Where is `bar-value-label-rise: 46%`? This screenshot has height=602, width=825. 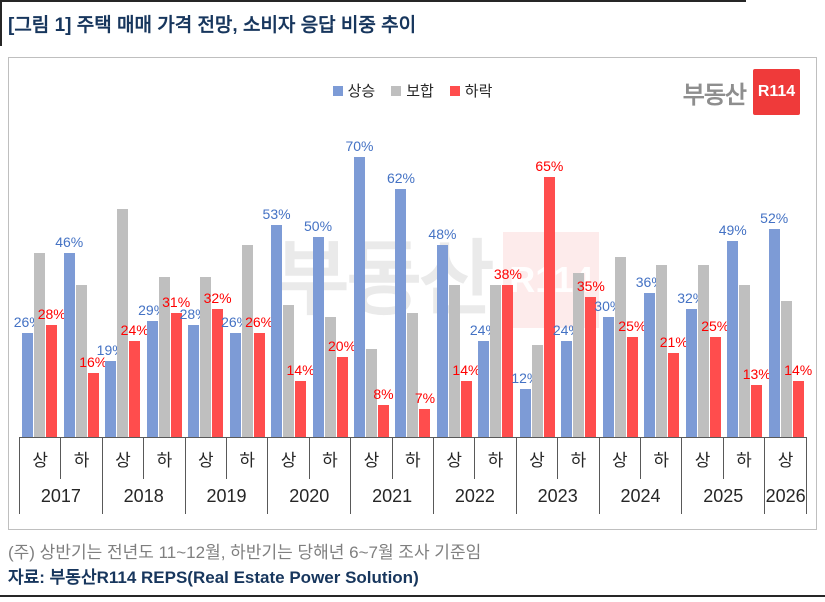 bar-value-label-rise: 46% is located at coordinates (69, 242).